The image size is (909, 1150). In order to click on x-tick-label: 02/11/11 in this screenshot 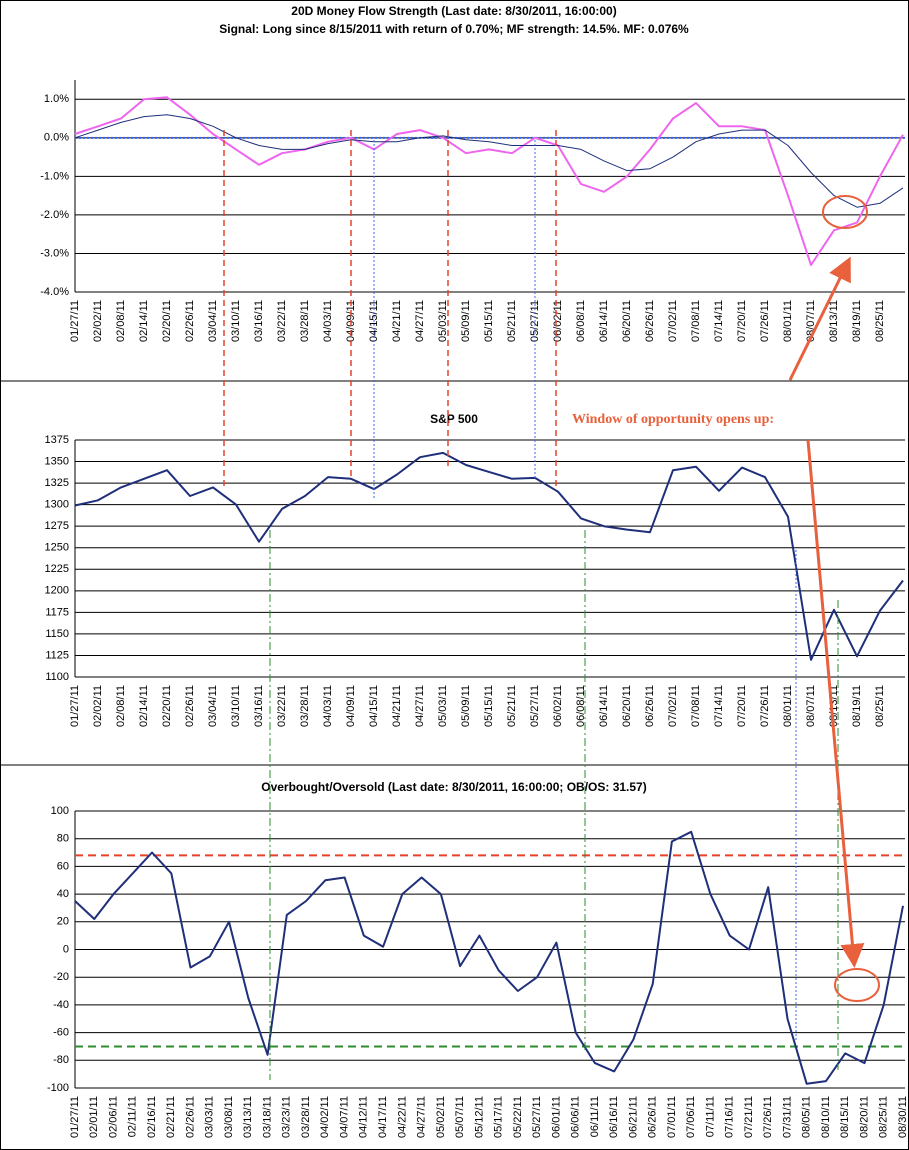, I will do `click(133, 1116)`.